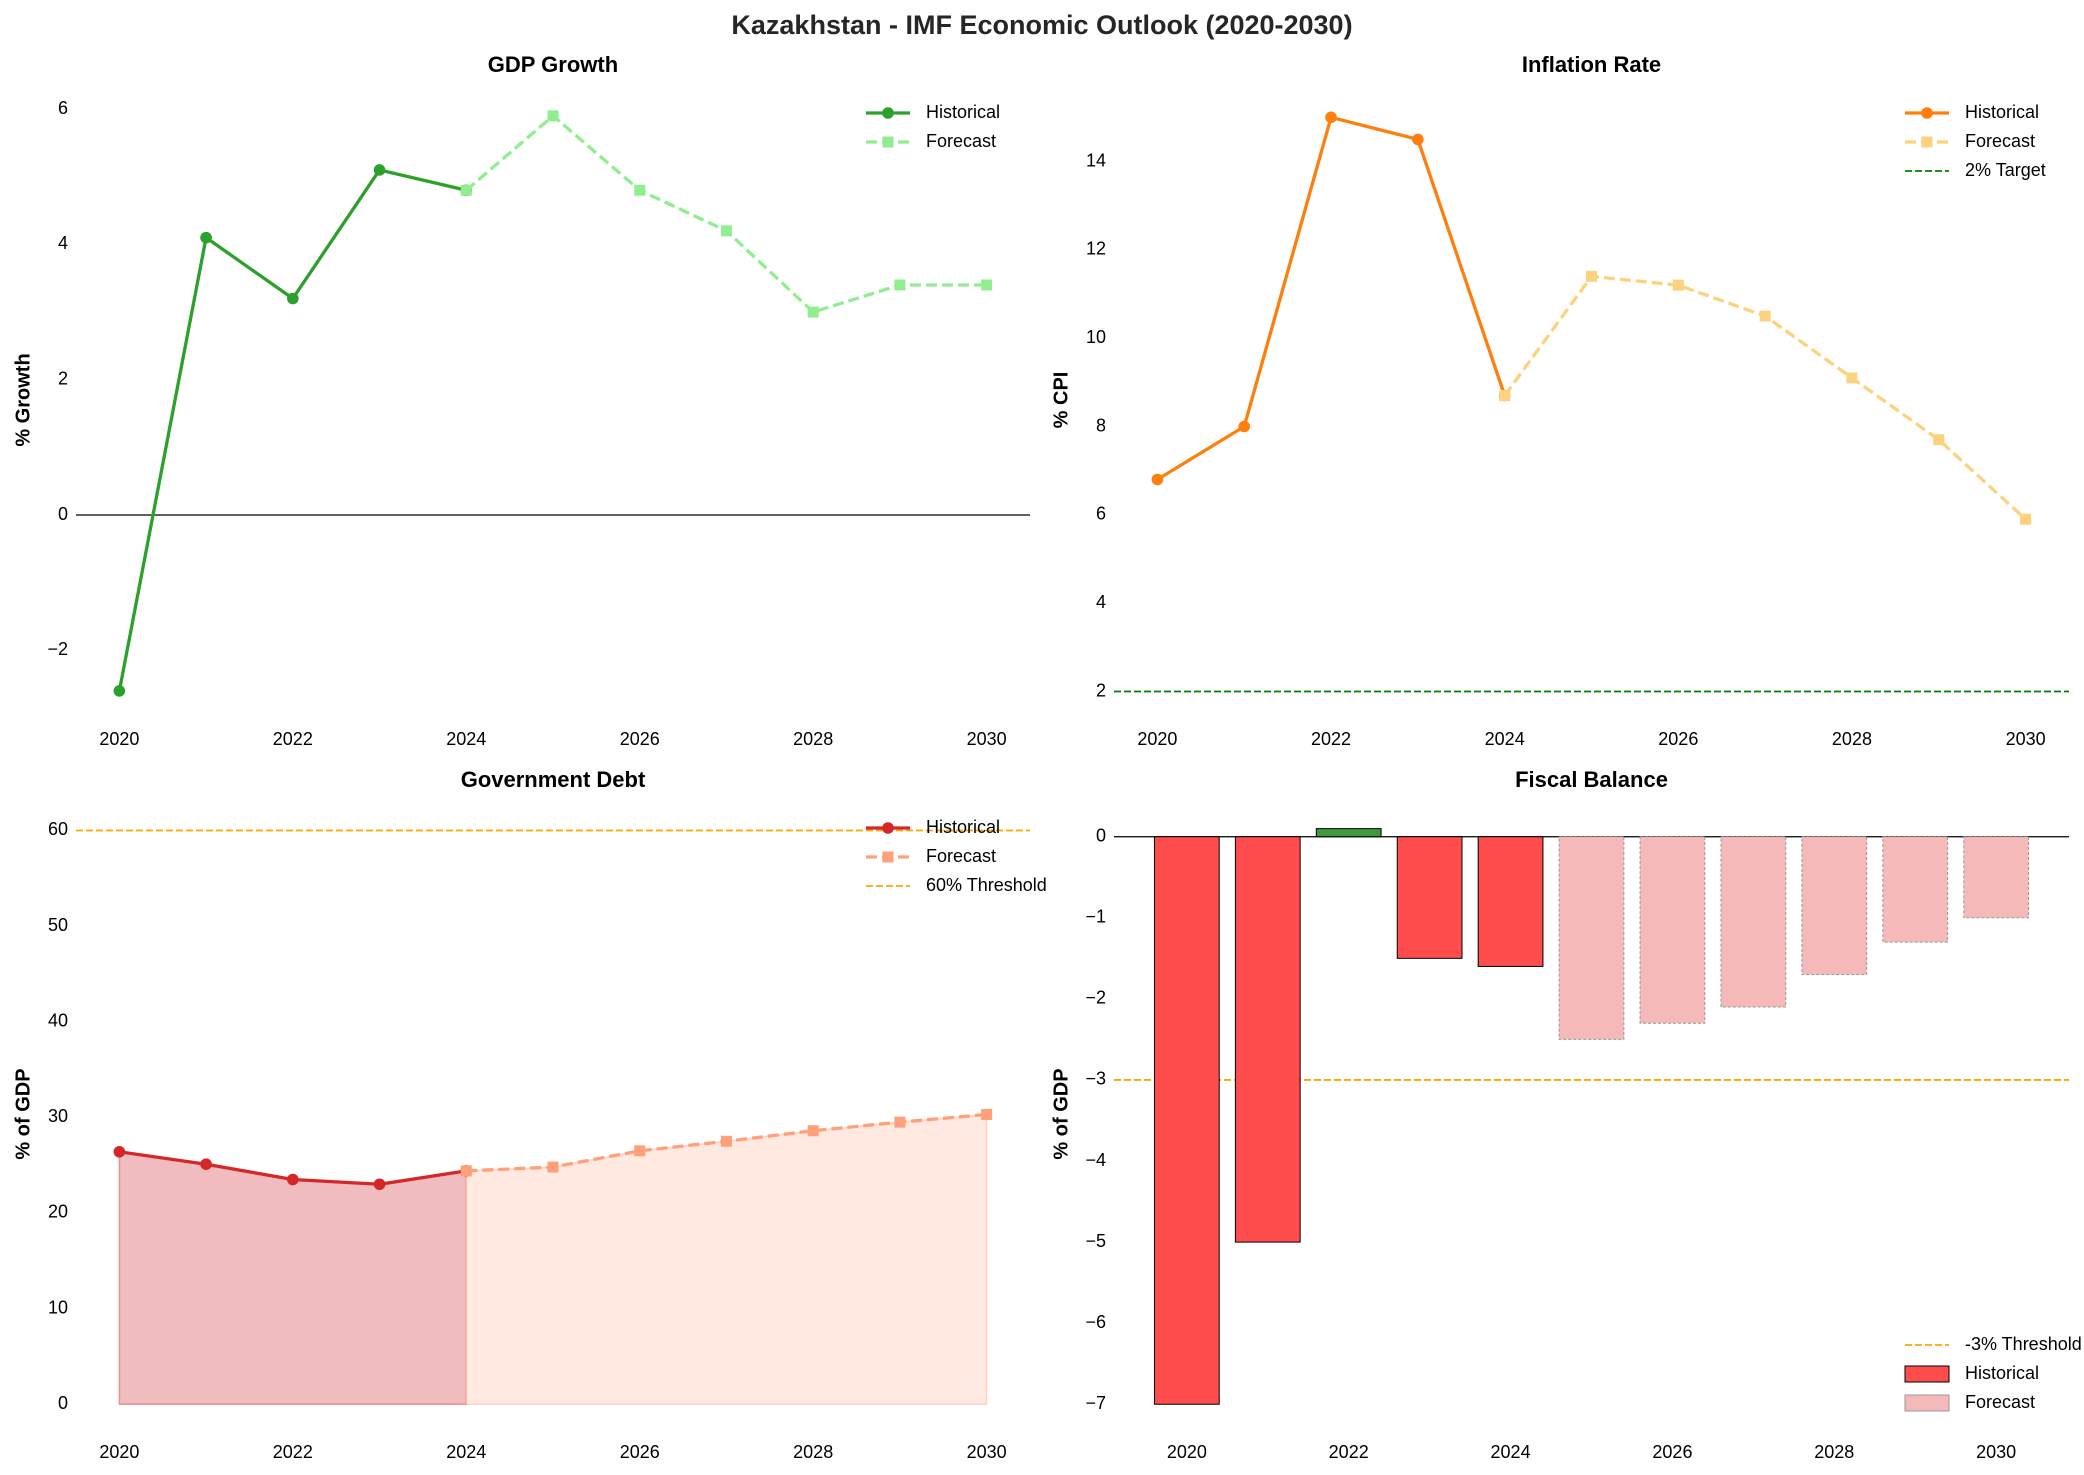 This screenshot has width=2084, height=1475. What do you see at coordinates (1101, 602) in the screenshot?
I see `y-tick-label: 4` at bounding box center [1101, 602].